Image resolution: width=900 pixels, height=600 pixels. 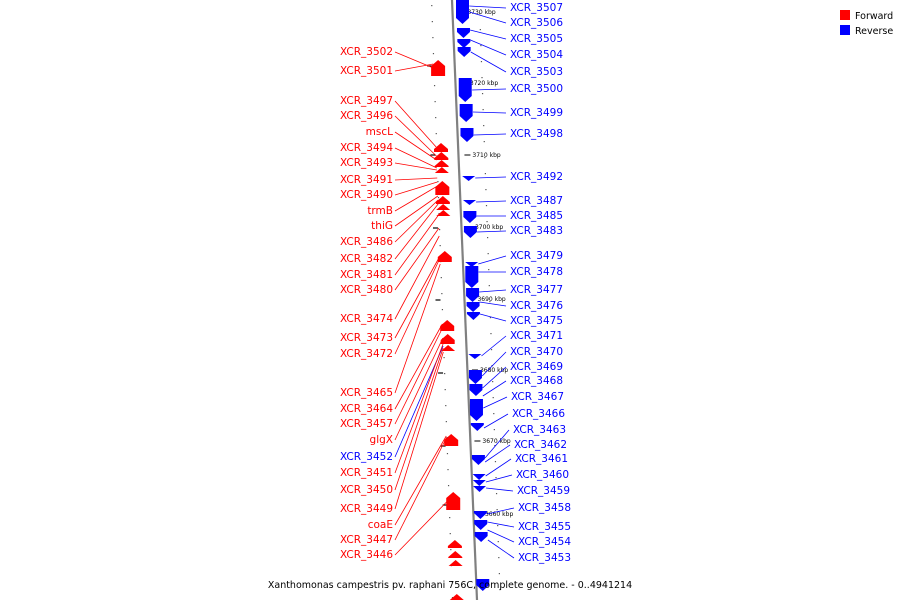 I want to click on reverse-gene-label: XCR_3470, so click(x=536, y=352).